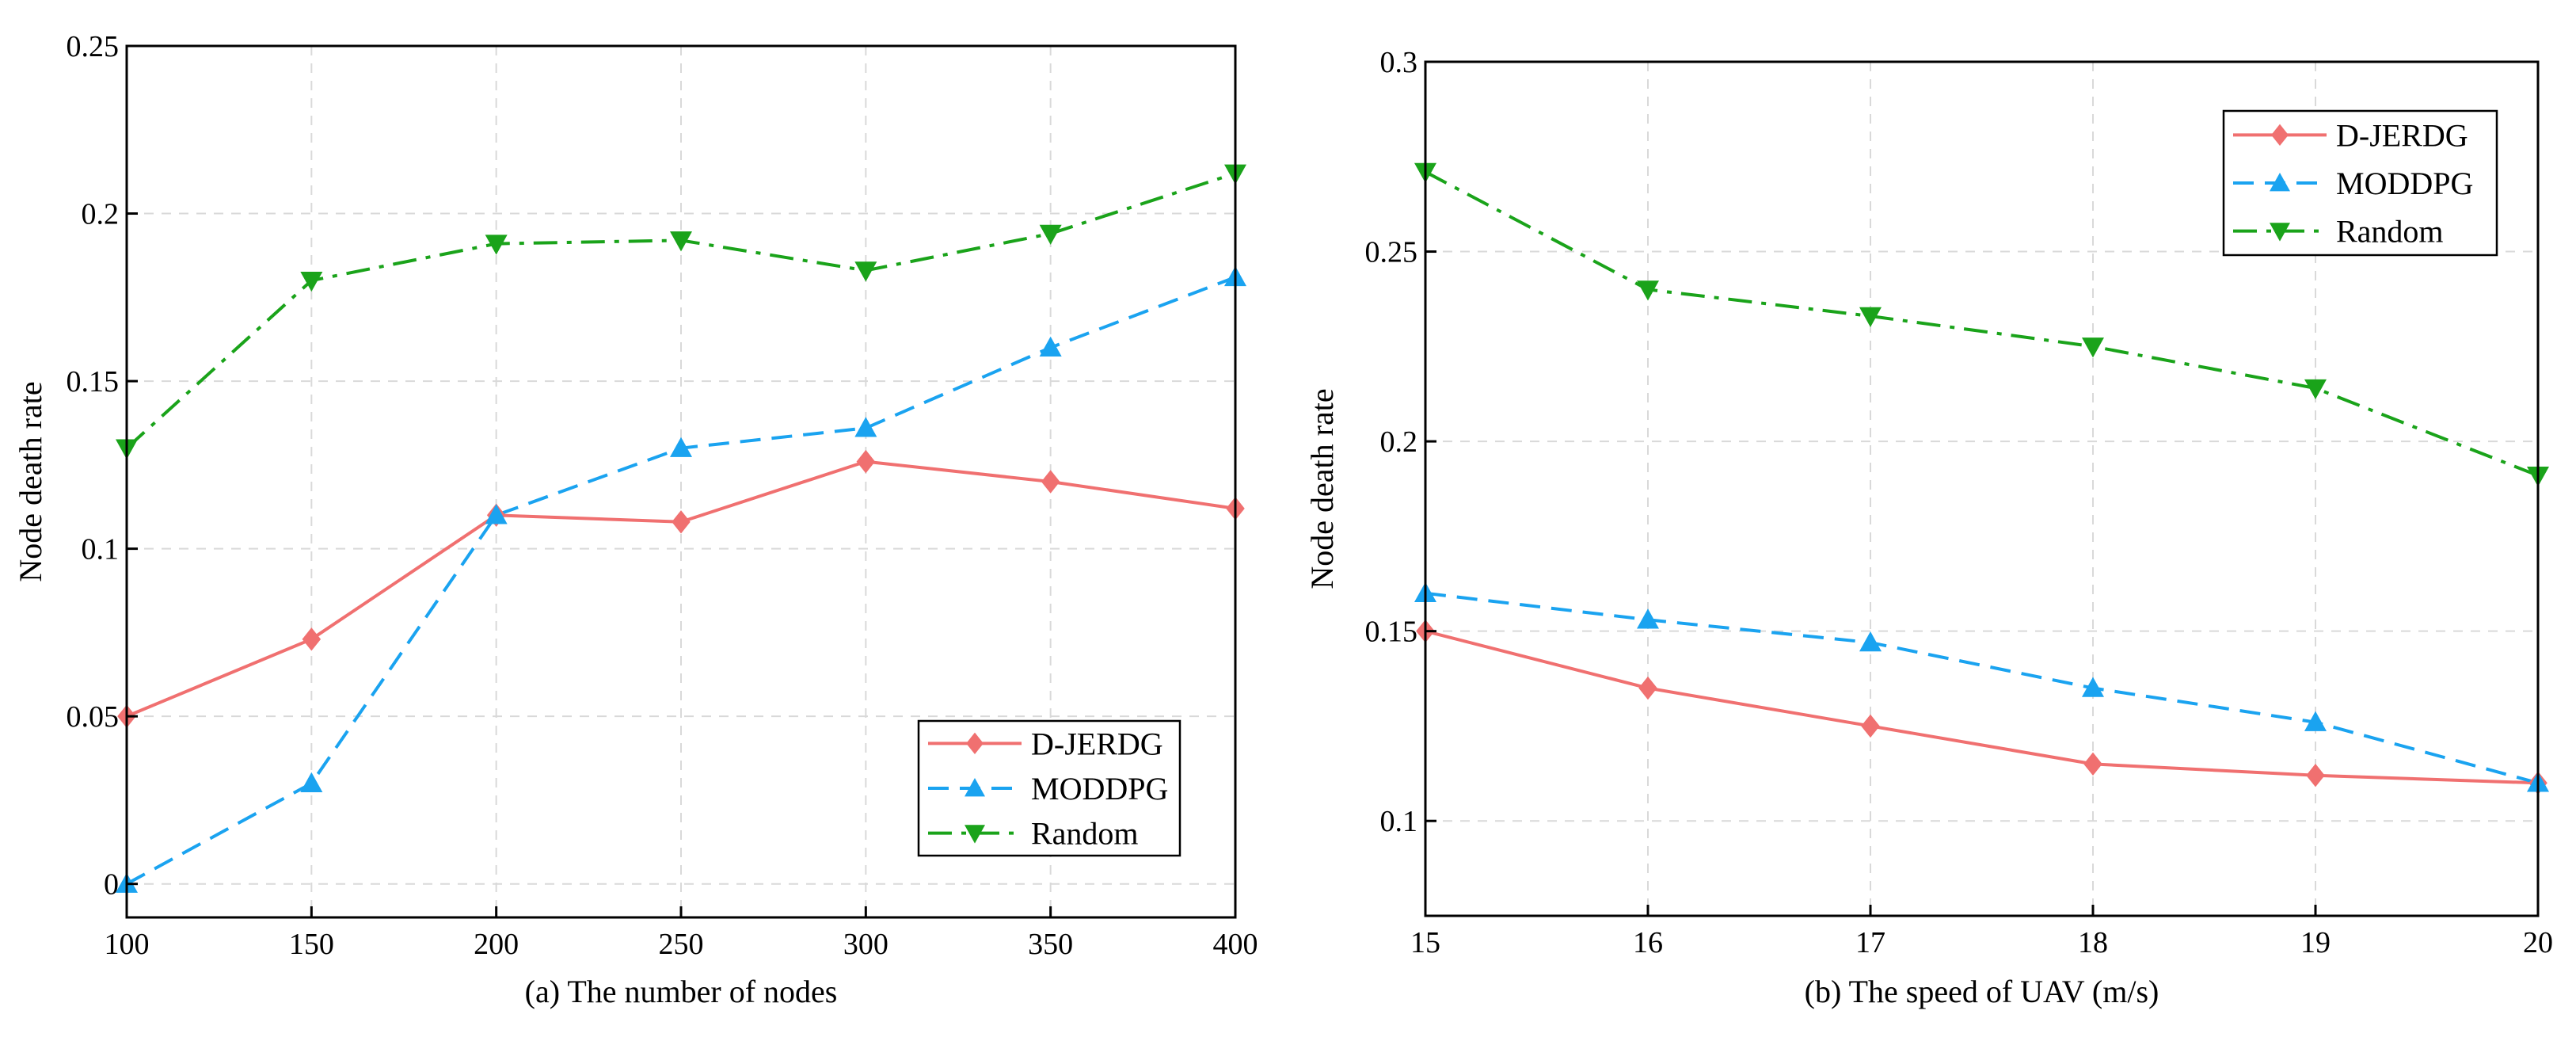 This screenshot has height=1041, width=2576. What do you see at coordinates (865, 944) in the screenshot?
I see `x-tick-label: 300` at bounding box center [865, 944].